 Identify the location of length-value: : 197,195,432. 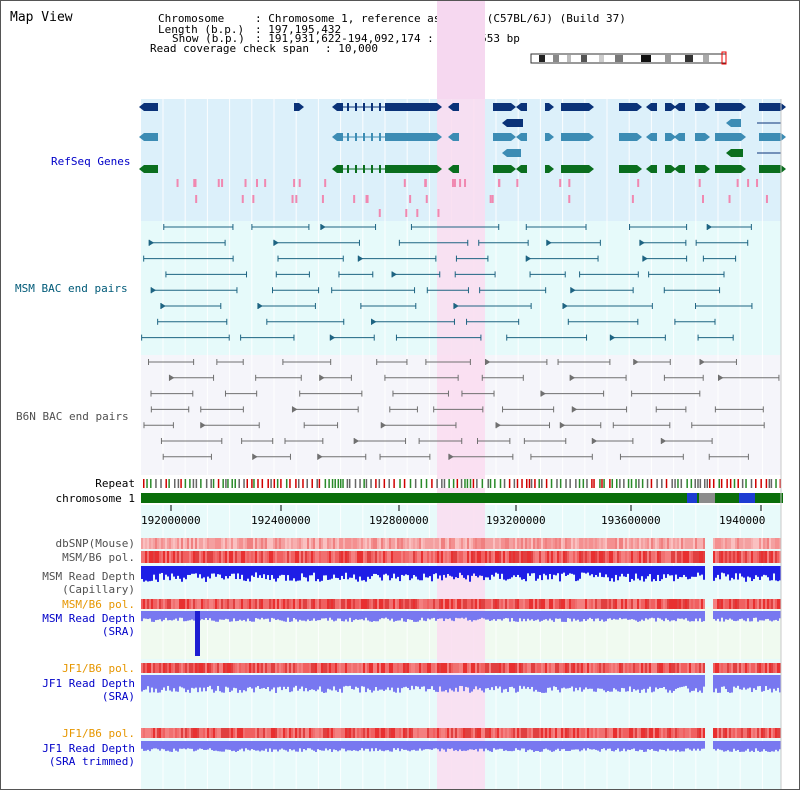
(298, 29).